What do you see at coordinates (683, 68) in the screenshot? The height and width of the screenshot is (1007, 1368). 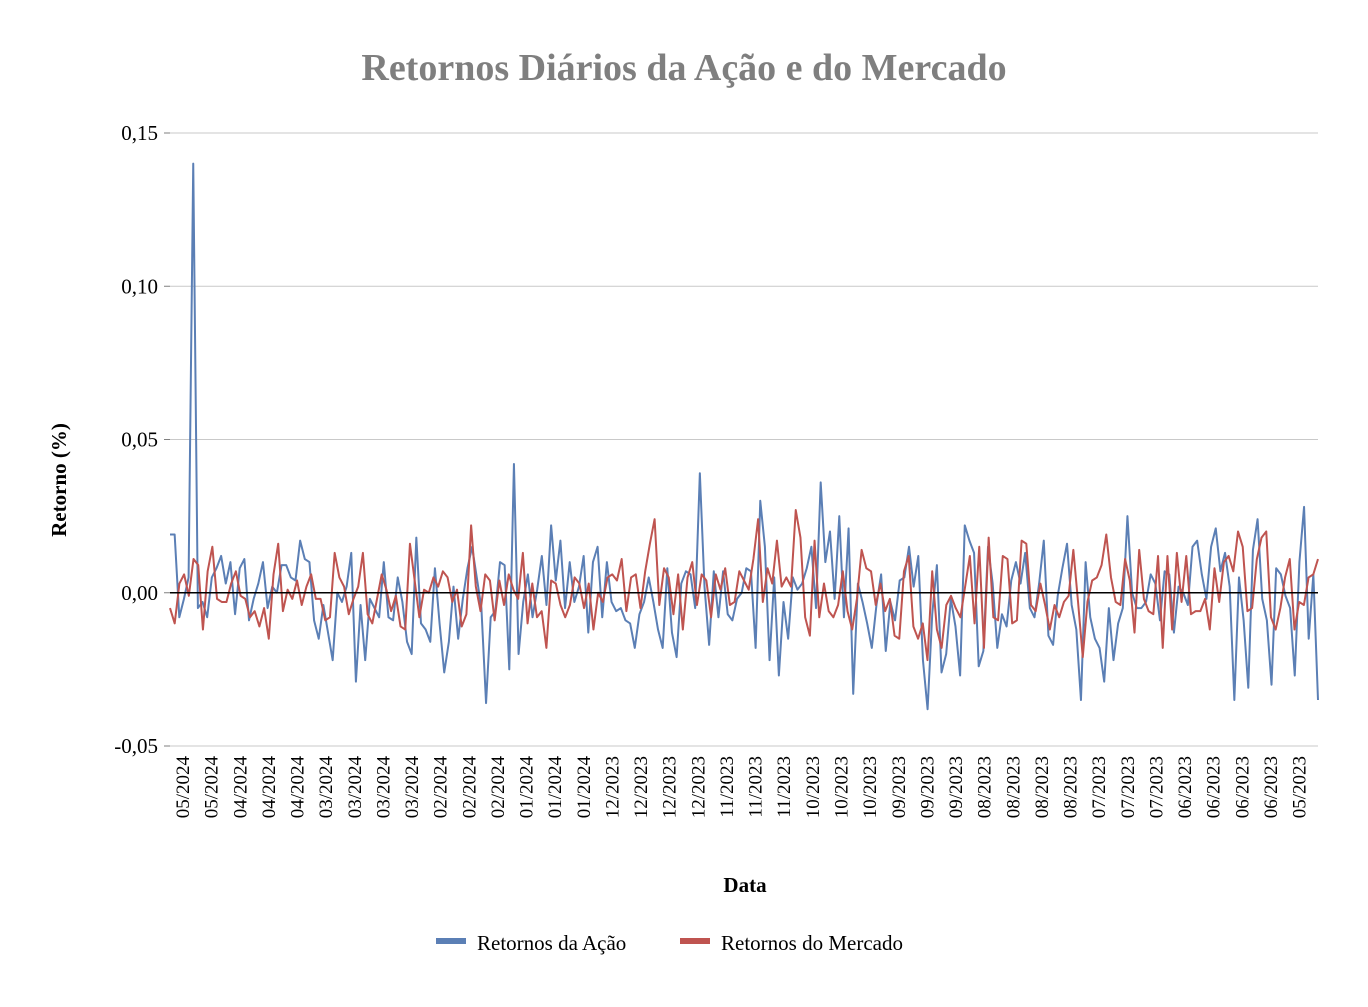 I see `chart-title: Retornos Diários da Ação e do Mercado` at bounding box center [683, 68].